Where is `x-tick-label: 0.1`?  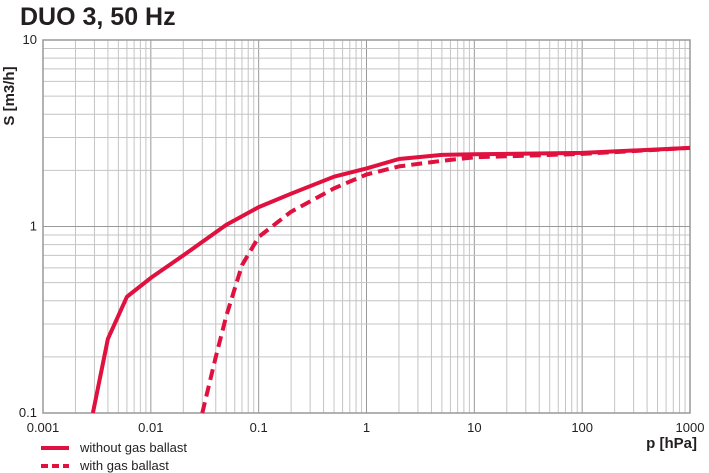 x-tick-label: 0.1 is located at coordinates (259, 427).